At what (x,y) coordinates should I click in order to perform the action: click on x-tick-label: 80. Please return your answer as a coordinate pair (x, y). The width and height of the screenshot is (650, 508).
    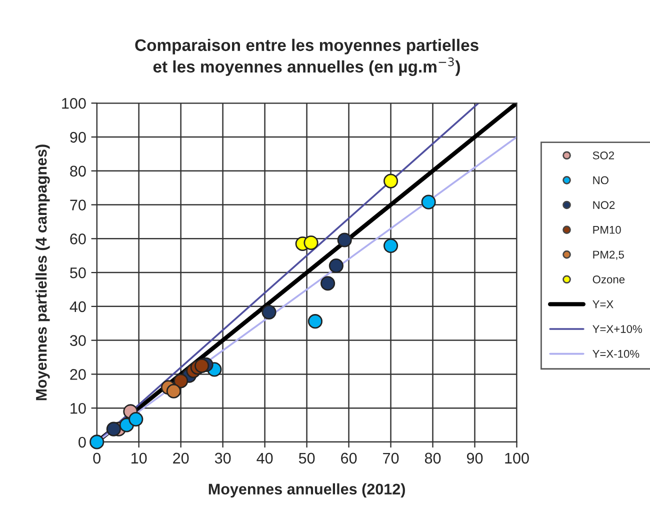
    Looking at the image, I should click on (432, 458).